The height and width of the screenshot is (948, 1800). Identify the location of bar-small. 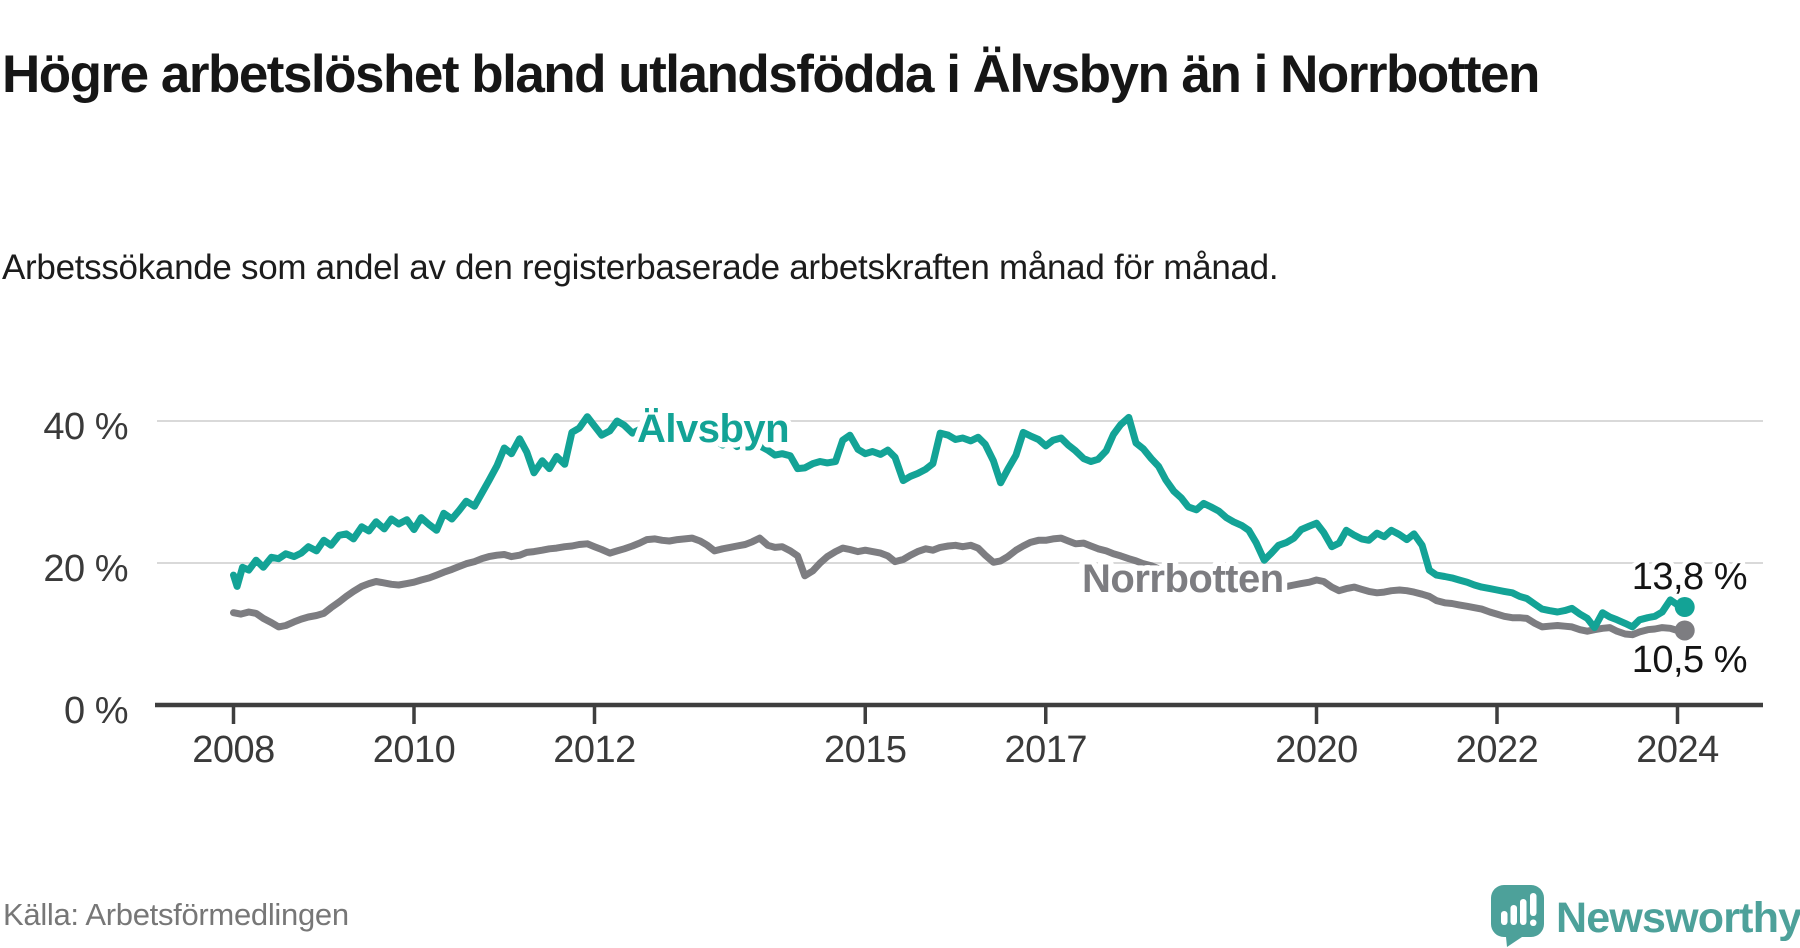
(1504, 918).